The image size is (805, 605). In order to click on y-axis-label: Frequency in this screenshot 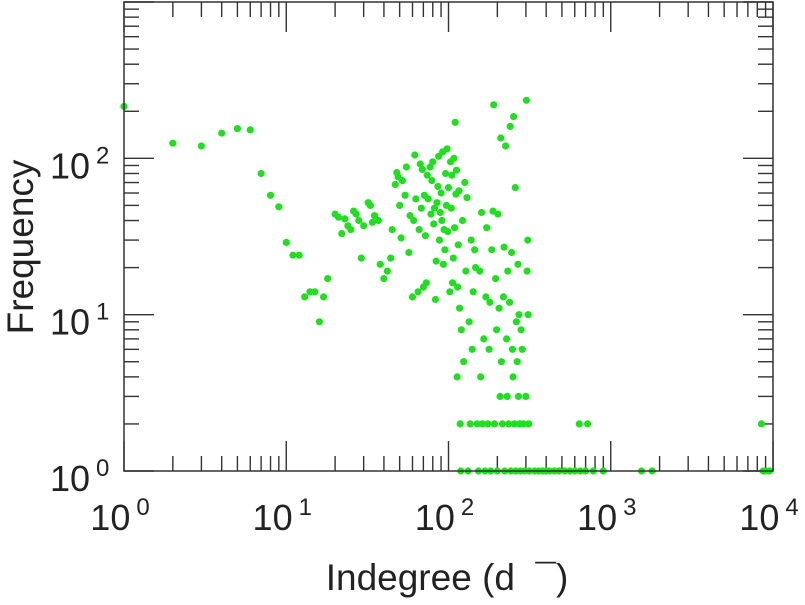, I will do `click(20, 246)`.